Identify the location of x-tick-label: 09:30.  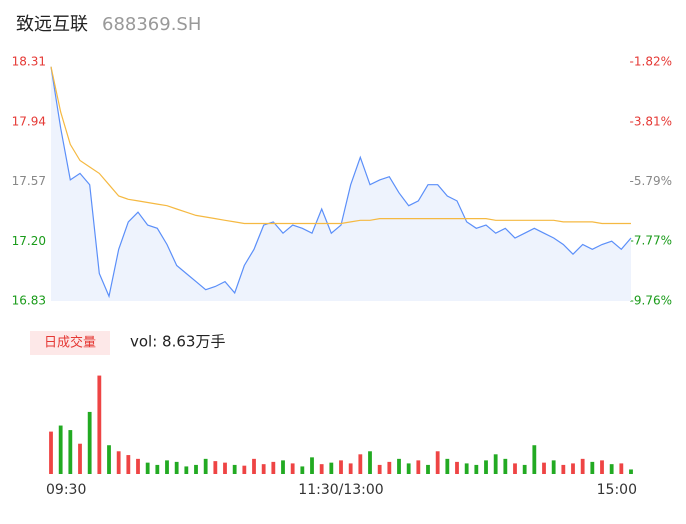
(66, 490).